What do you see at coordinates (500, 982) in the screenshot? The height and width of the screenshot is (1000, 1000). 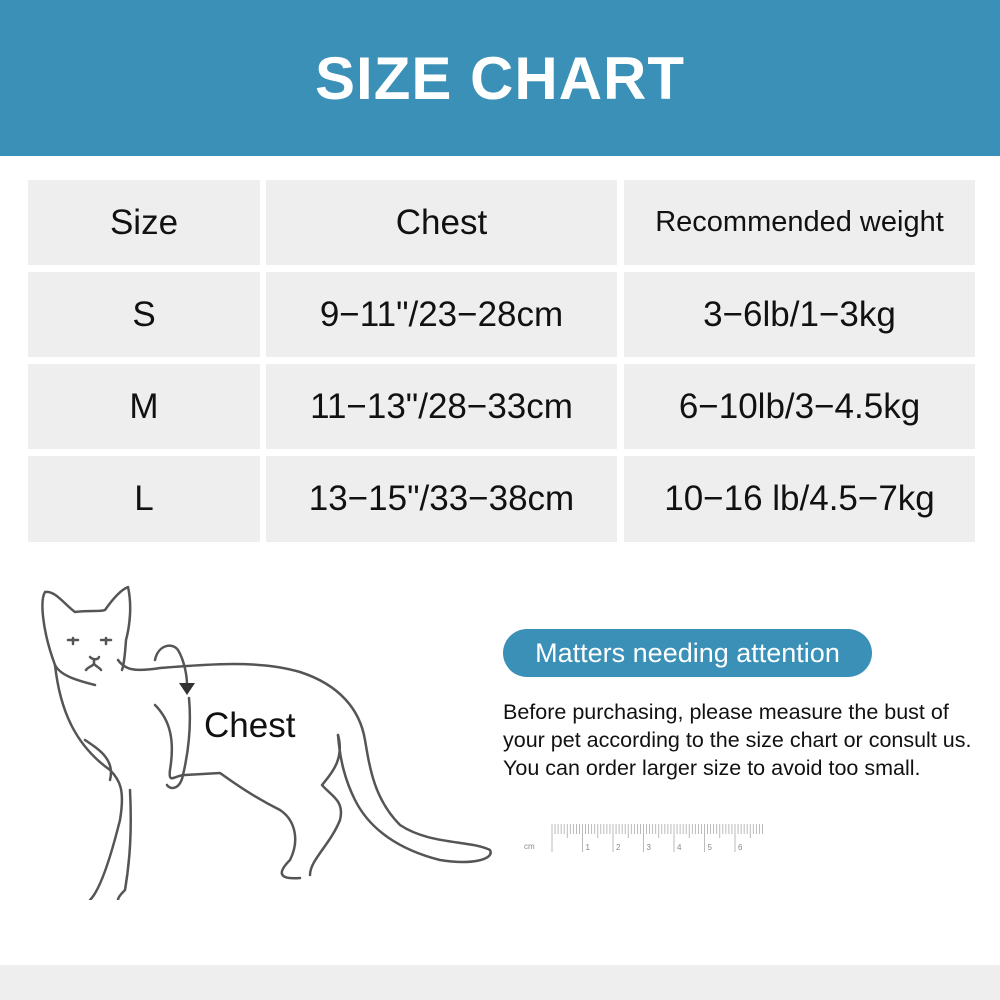 I see `footer-strip` at bounding box center [500, 982].